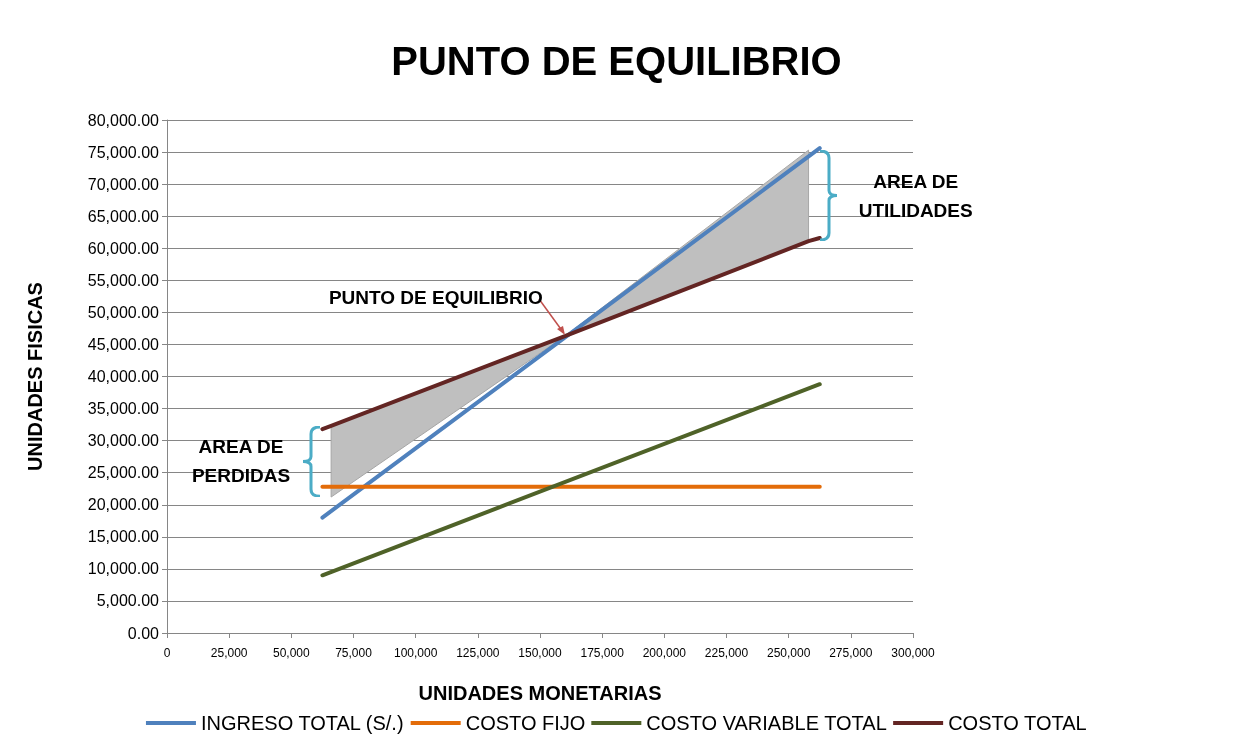 This screenshot has height=746, width=1233. I want to click on y-tick-label: 50,000.00, so click(123, 312).